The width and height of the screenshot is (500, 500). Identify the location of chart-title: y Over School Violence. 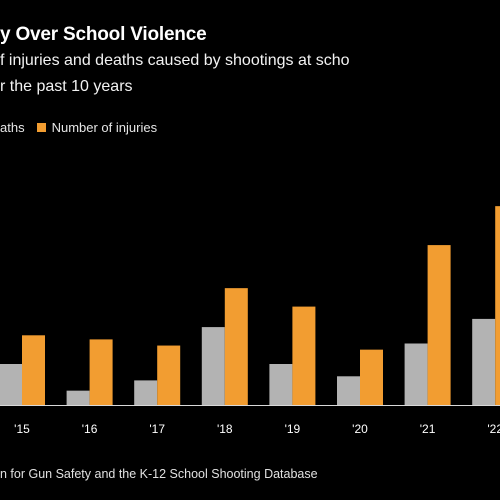
(103, 34).